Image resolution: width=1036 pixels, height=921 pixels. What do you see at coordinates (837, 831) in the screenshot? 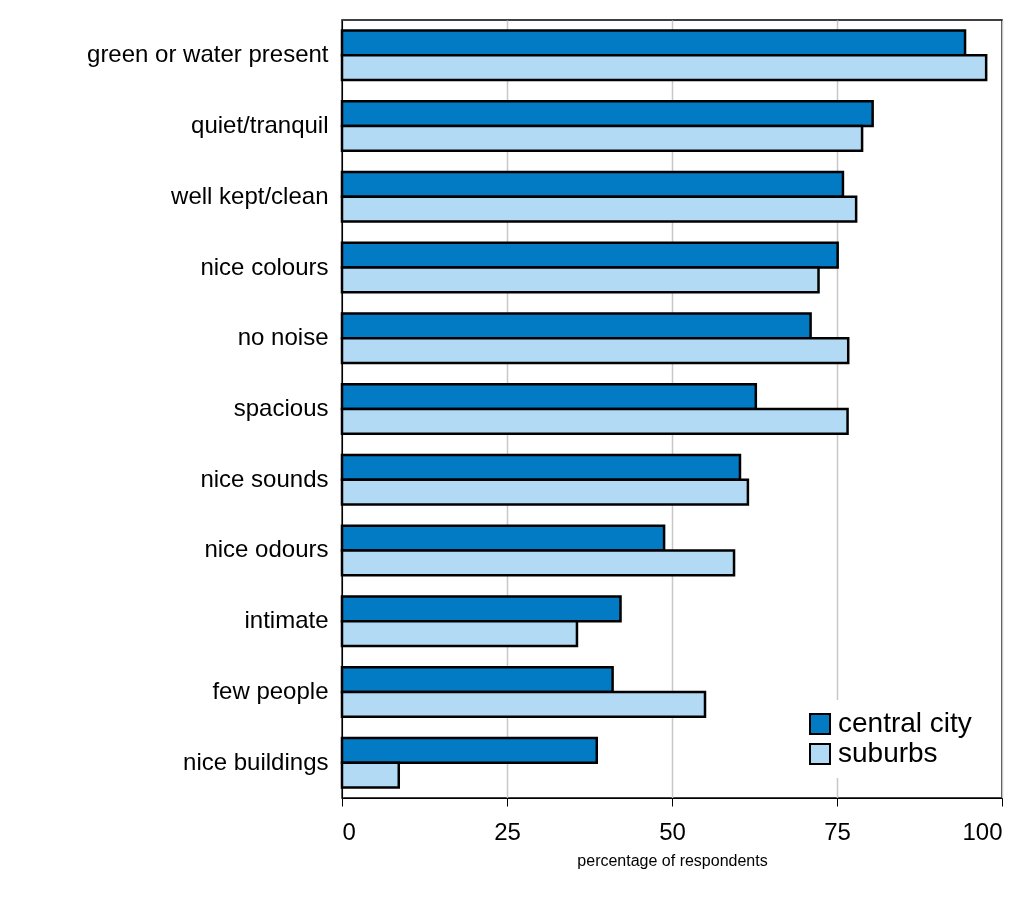
I see `x-tick-label: 75` at bounding box center [837, 831].